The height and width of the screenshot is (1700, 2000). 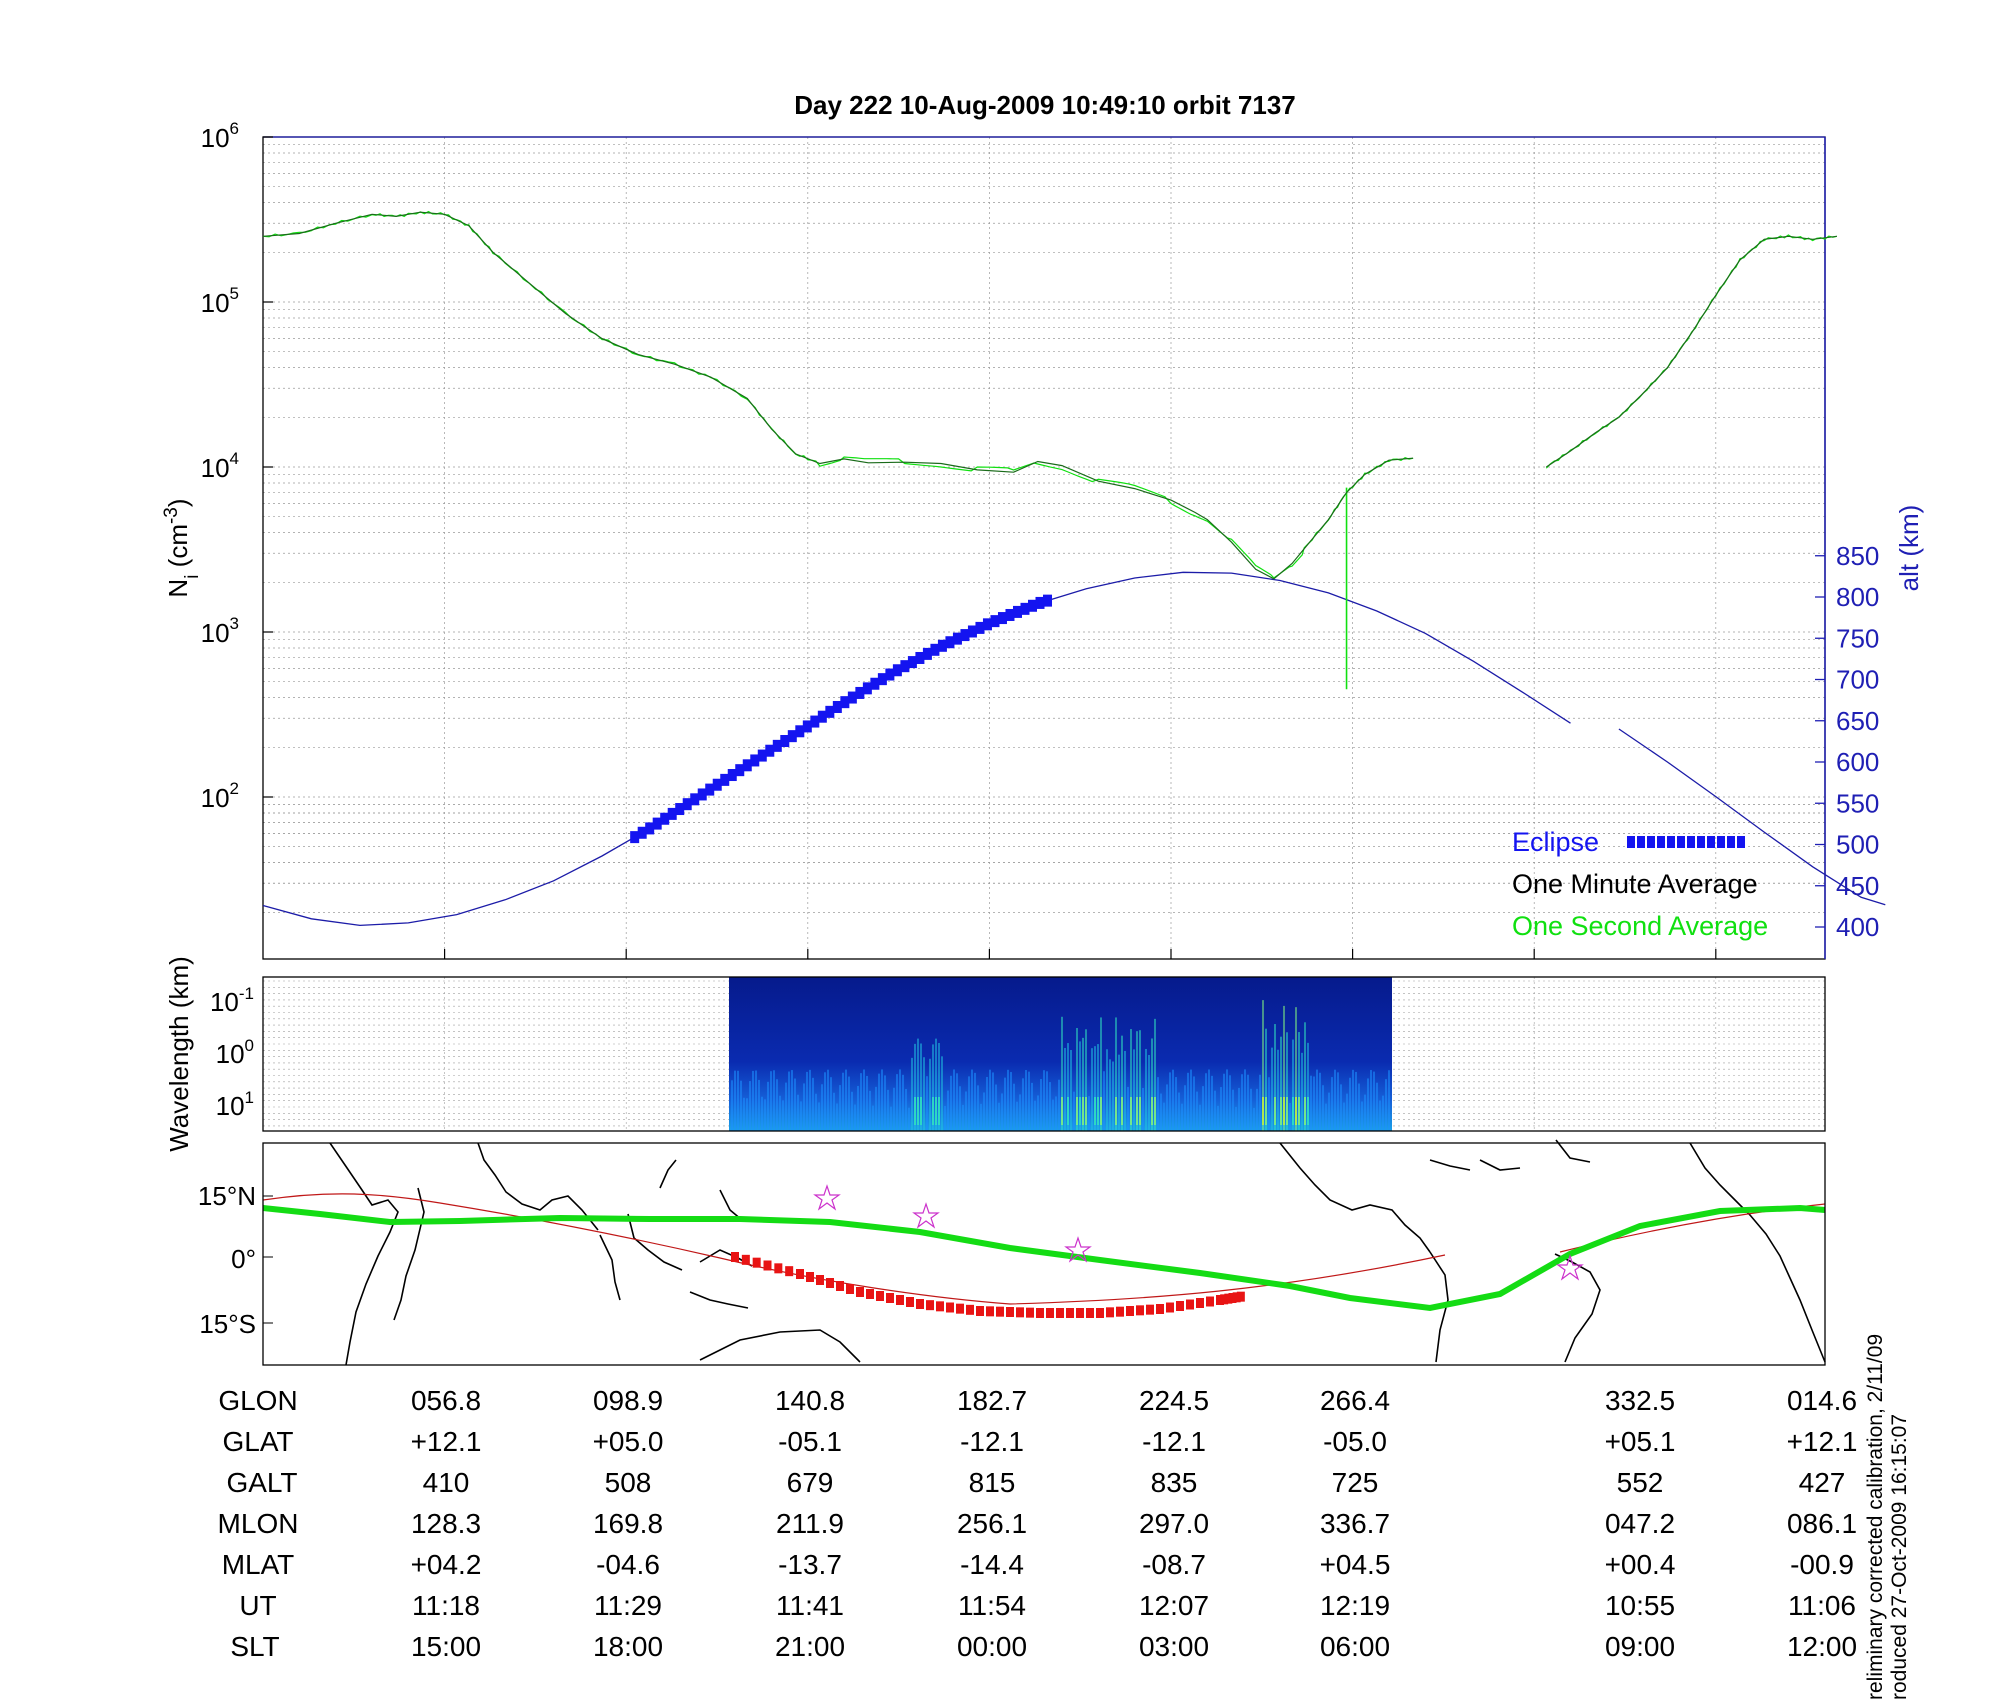 I want to click on spectrogram-streaks, so click(x=1060, y=1065).